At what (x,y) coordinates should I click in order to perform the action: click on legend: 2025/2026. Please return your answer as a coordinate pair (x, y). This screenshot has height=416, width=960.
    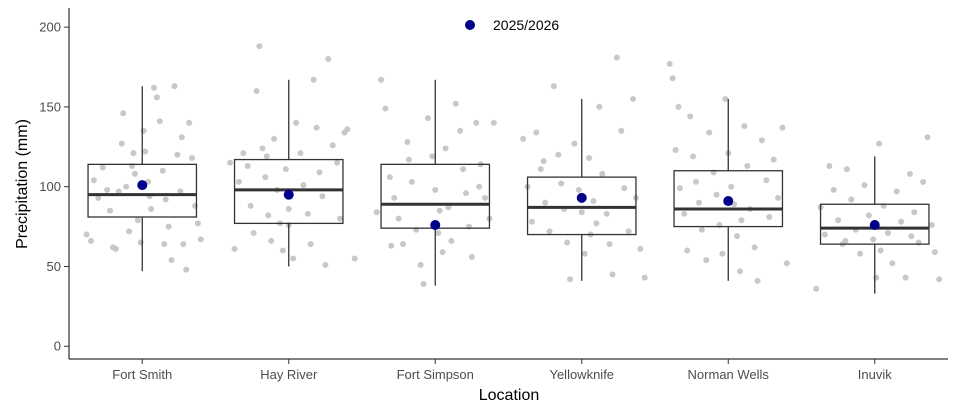
    Looking at the image, I should click on (512, 25).